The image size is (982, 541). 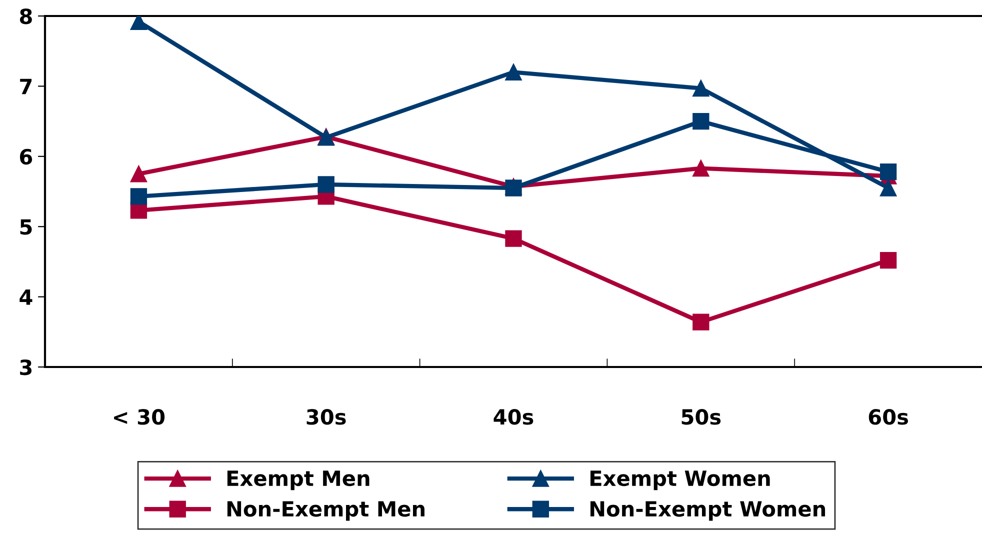 What do you see at coordinates (26, 367) in the screenshot?
I see `y-tick-label: 3` at bounding box center [26, 367].